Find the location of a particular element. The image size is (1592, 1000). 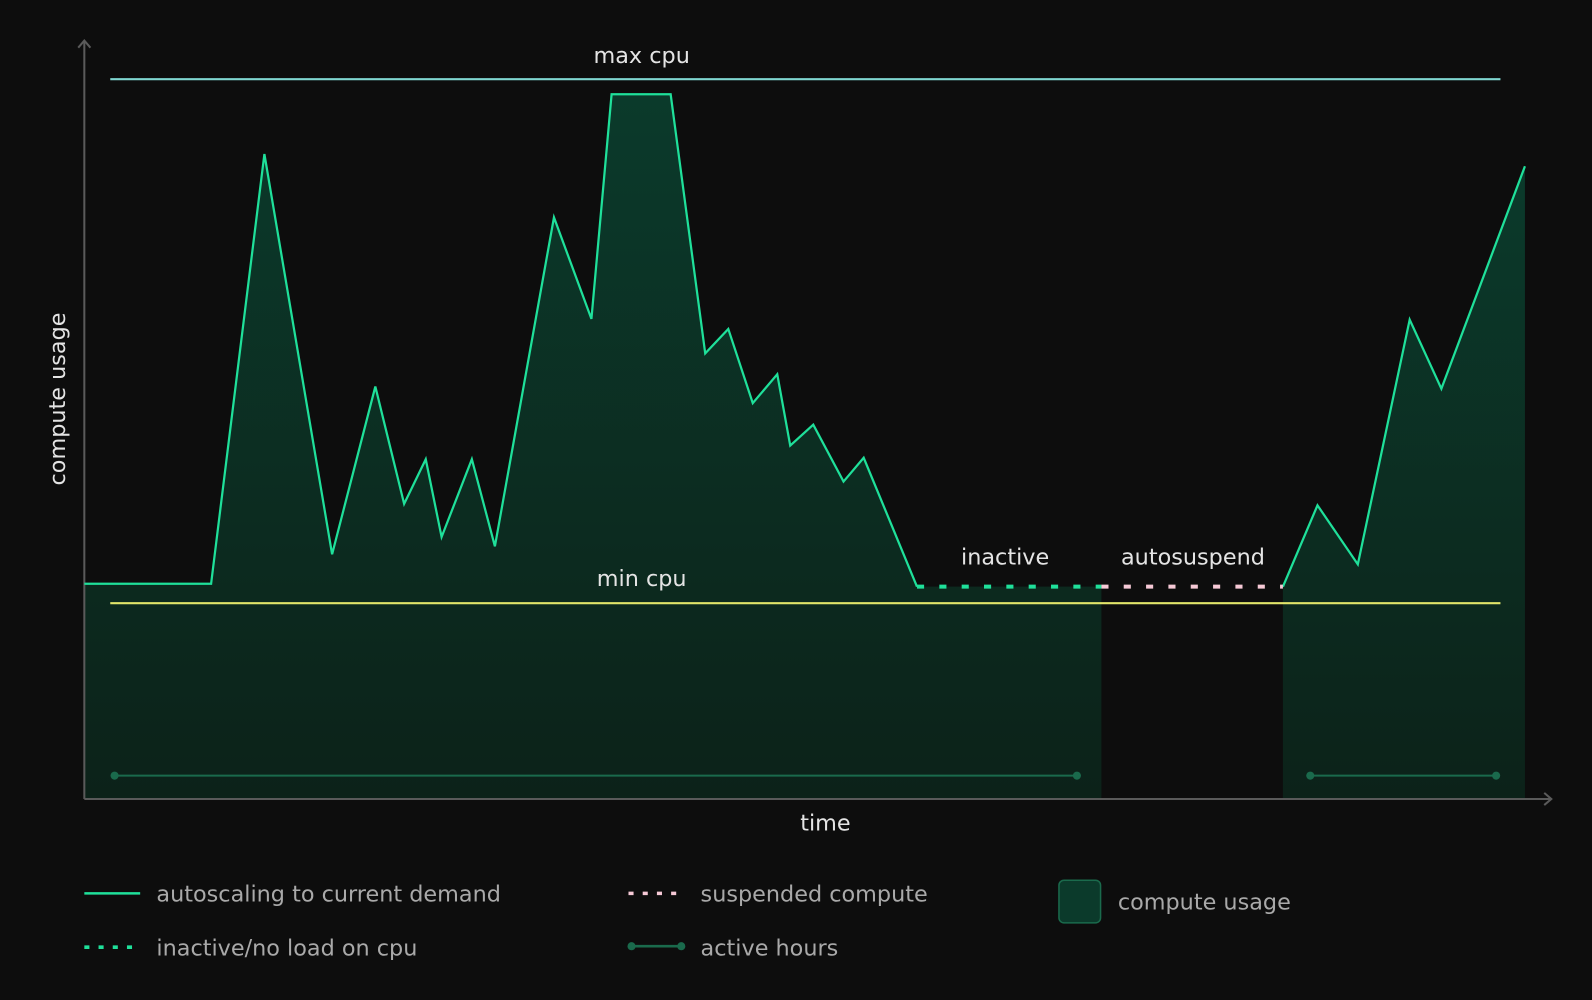

legend-item-autoscaling: autoscaling to current demand is located at coordinates (292, 895).